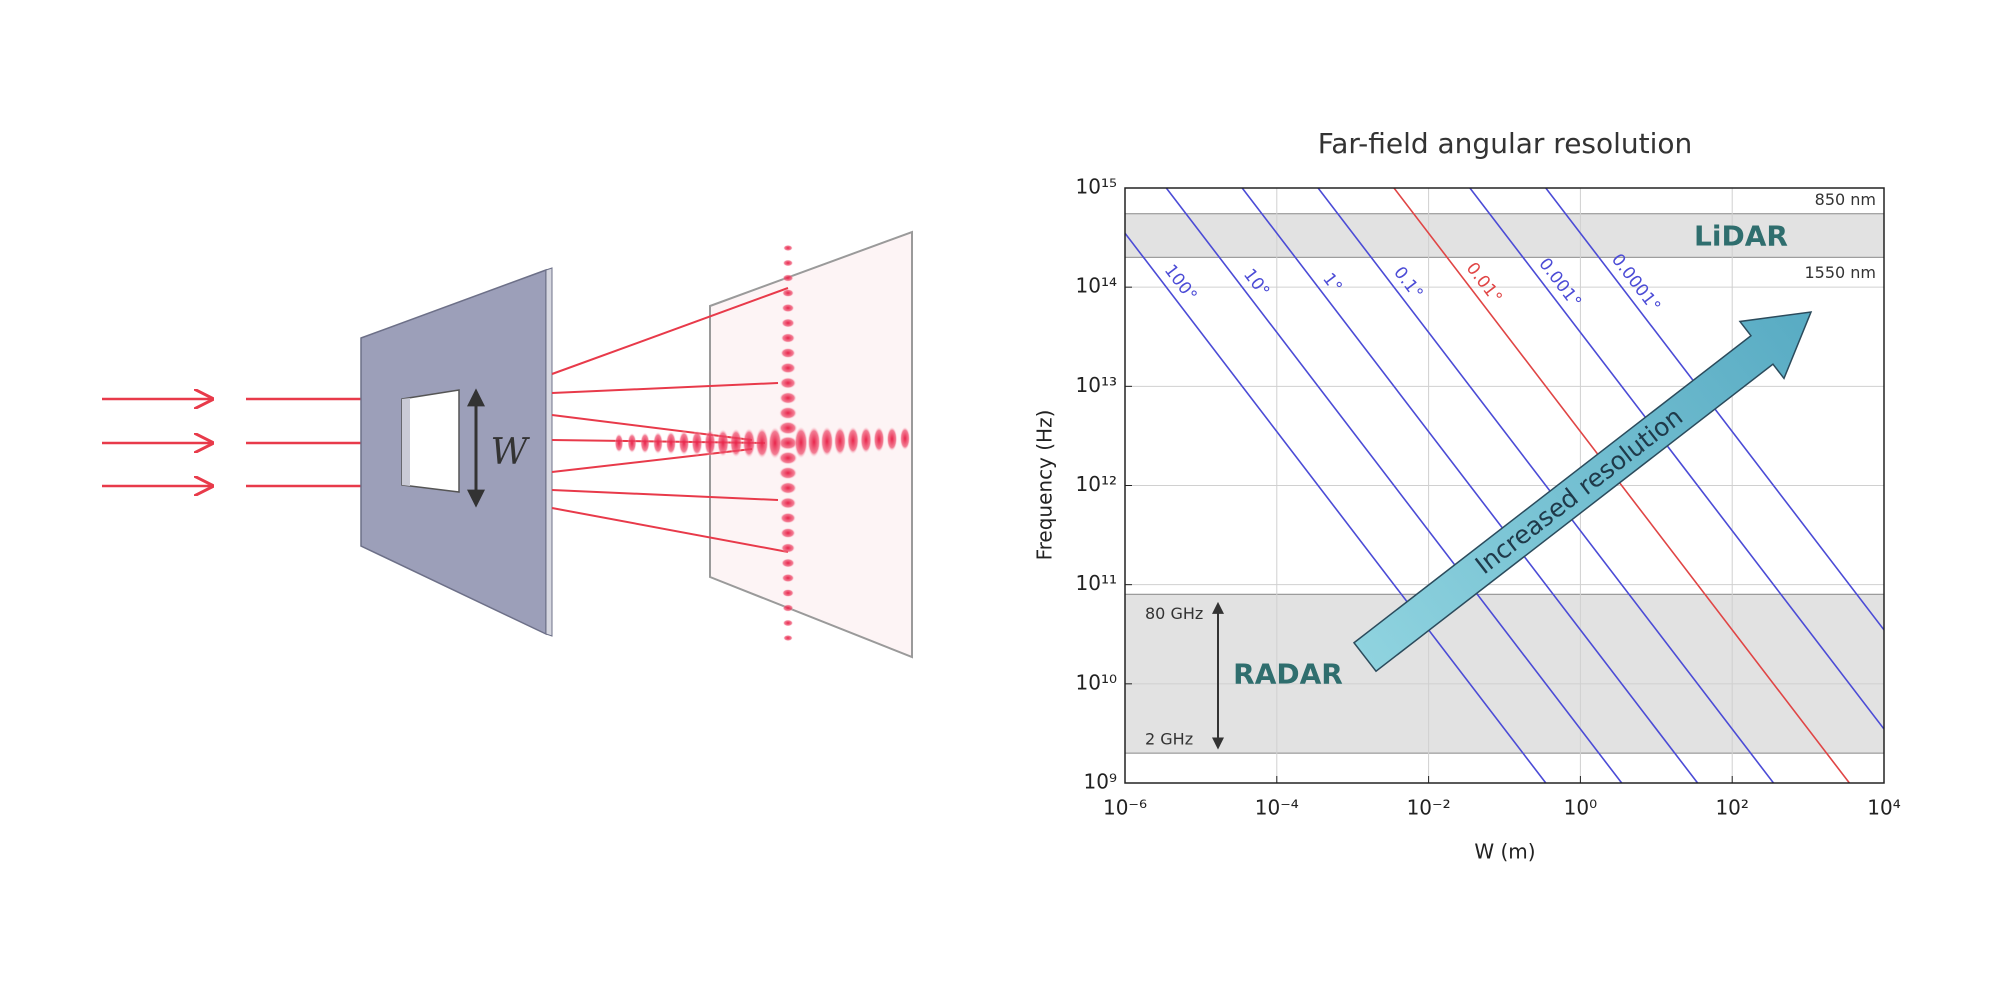 This screenshot has height=1000, width=2000. What do you see at coordinates (1174, 613) in the screenshot?
I see `band-edge-label: 80 GHz` at bounding box center [1174, 613].